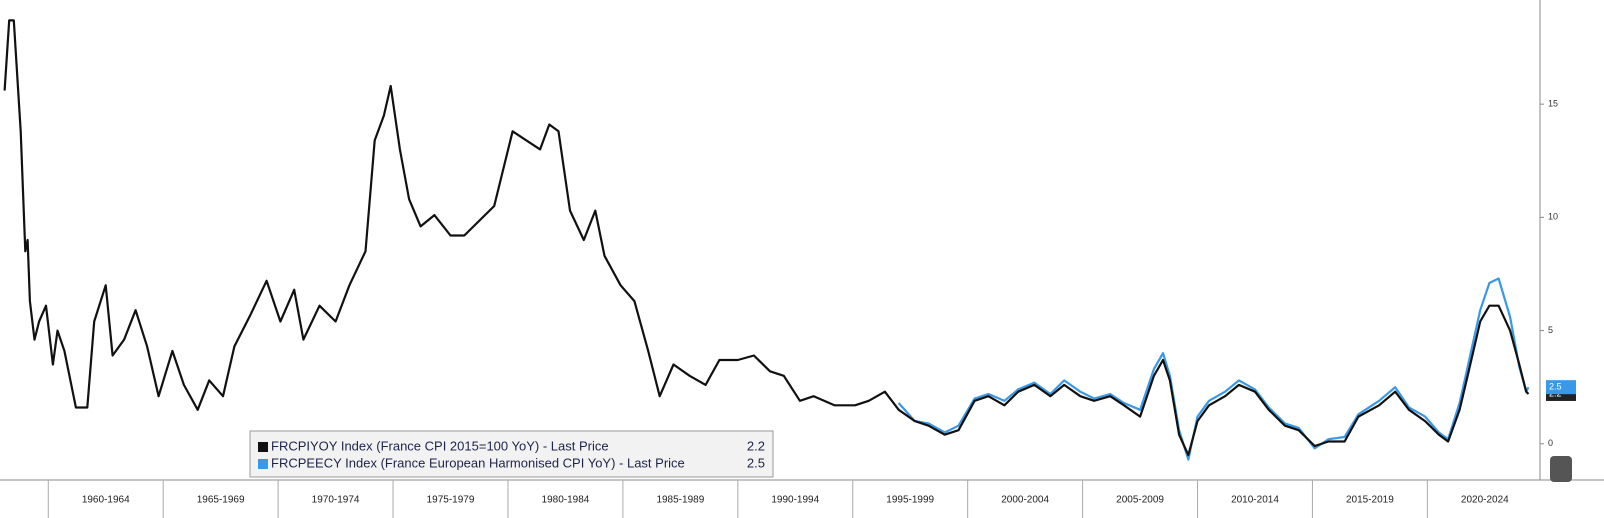 This screenshot has width=1604, height=518. Describe the element at coordinates (1025, 500) in the screenshot. I see `x-tick-label: 2000-2004` at that location.